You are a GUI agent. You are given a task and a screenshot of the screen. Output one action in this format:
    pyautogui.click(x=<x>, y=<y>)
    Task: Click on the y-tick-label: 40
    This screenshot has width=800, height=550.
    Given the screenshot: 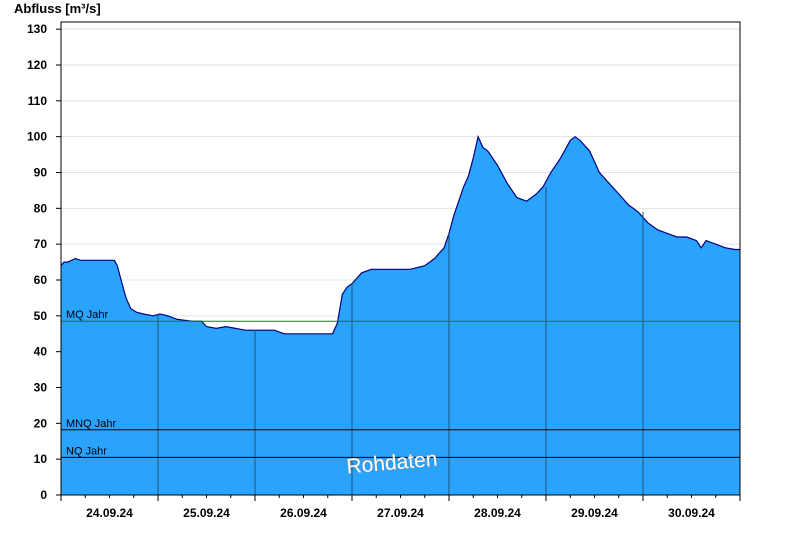 What is the action you would take?
    pyautogui.click(x=41, y=352)
    